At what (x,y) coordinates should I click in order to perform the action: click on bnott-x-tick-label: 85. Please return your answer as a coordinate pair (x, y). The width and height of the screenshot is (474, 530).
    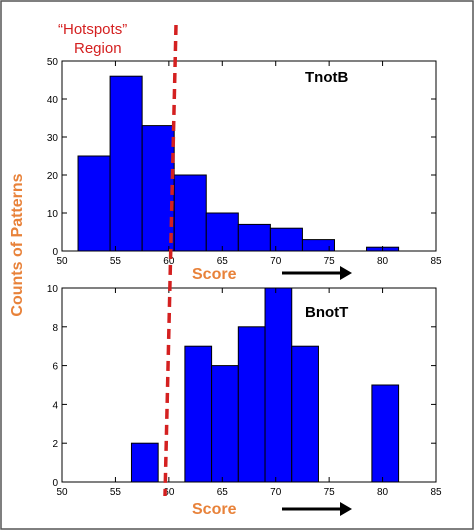
    Looking at the image, I should click on (436, 492).